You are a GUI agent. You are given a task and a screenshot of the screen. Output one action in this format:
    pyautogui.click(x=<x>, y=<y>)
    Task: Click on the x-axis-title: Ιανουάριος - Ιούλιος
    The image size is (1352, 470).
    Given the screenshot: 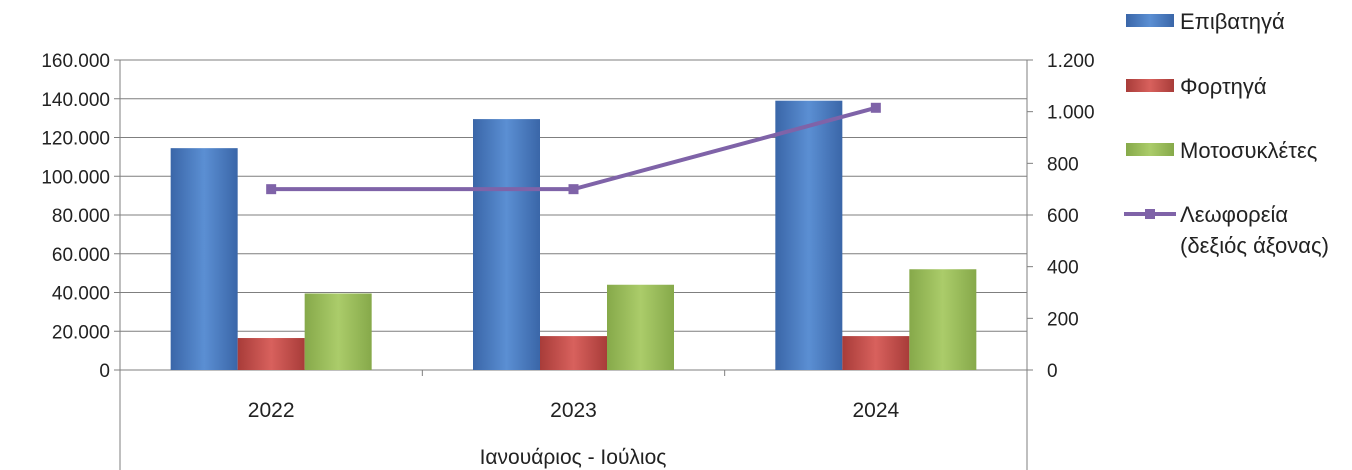 What is the action you would take?
    pyautogui.click(x=573, y=457)
    